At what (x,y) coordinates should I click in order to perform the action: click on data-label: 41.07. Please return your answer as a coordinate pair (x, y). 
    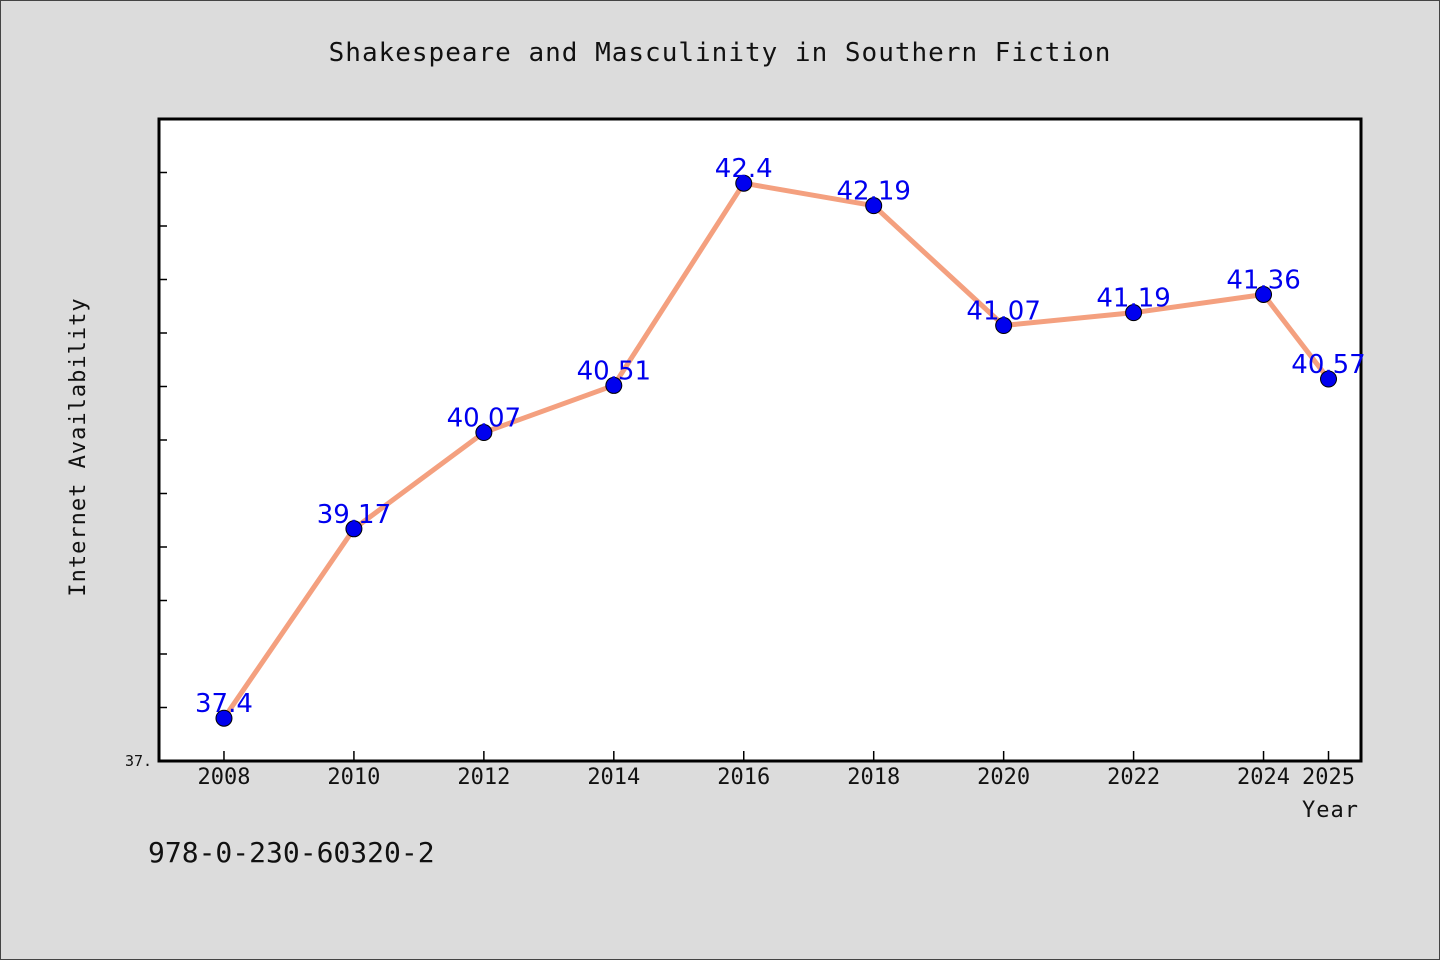
    Looking at the image, I should click on (1003, 312).